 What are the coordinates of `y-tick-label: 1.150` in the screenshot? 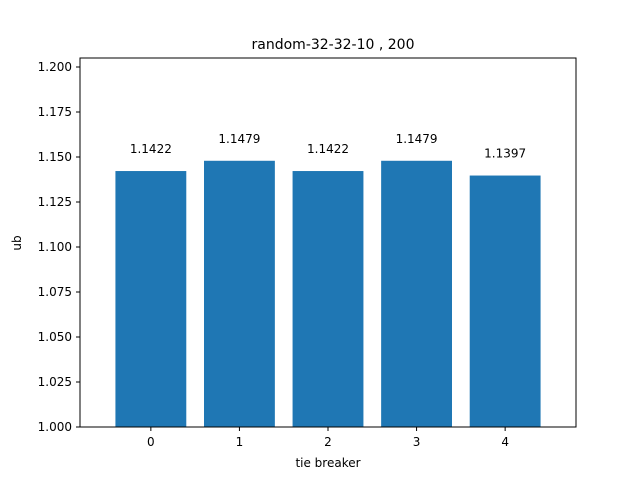 It's located at (55, 157).